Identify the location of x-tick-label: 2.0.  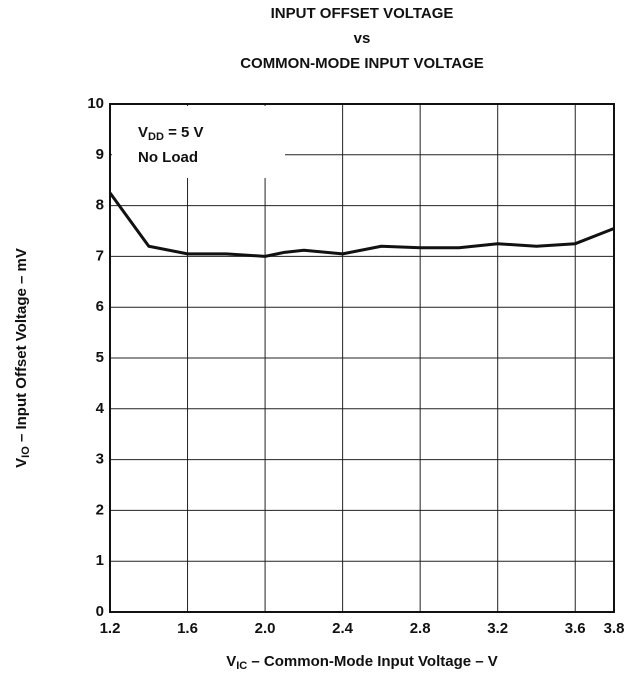
(265, 628).